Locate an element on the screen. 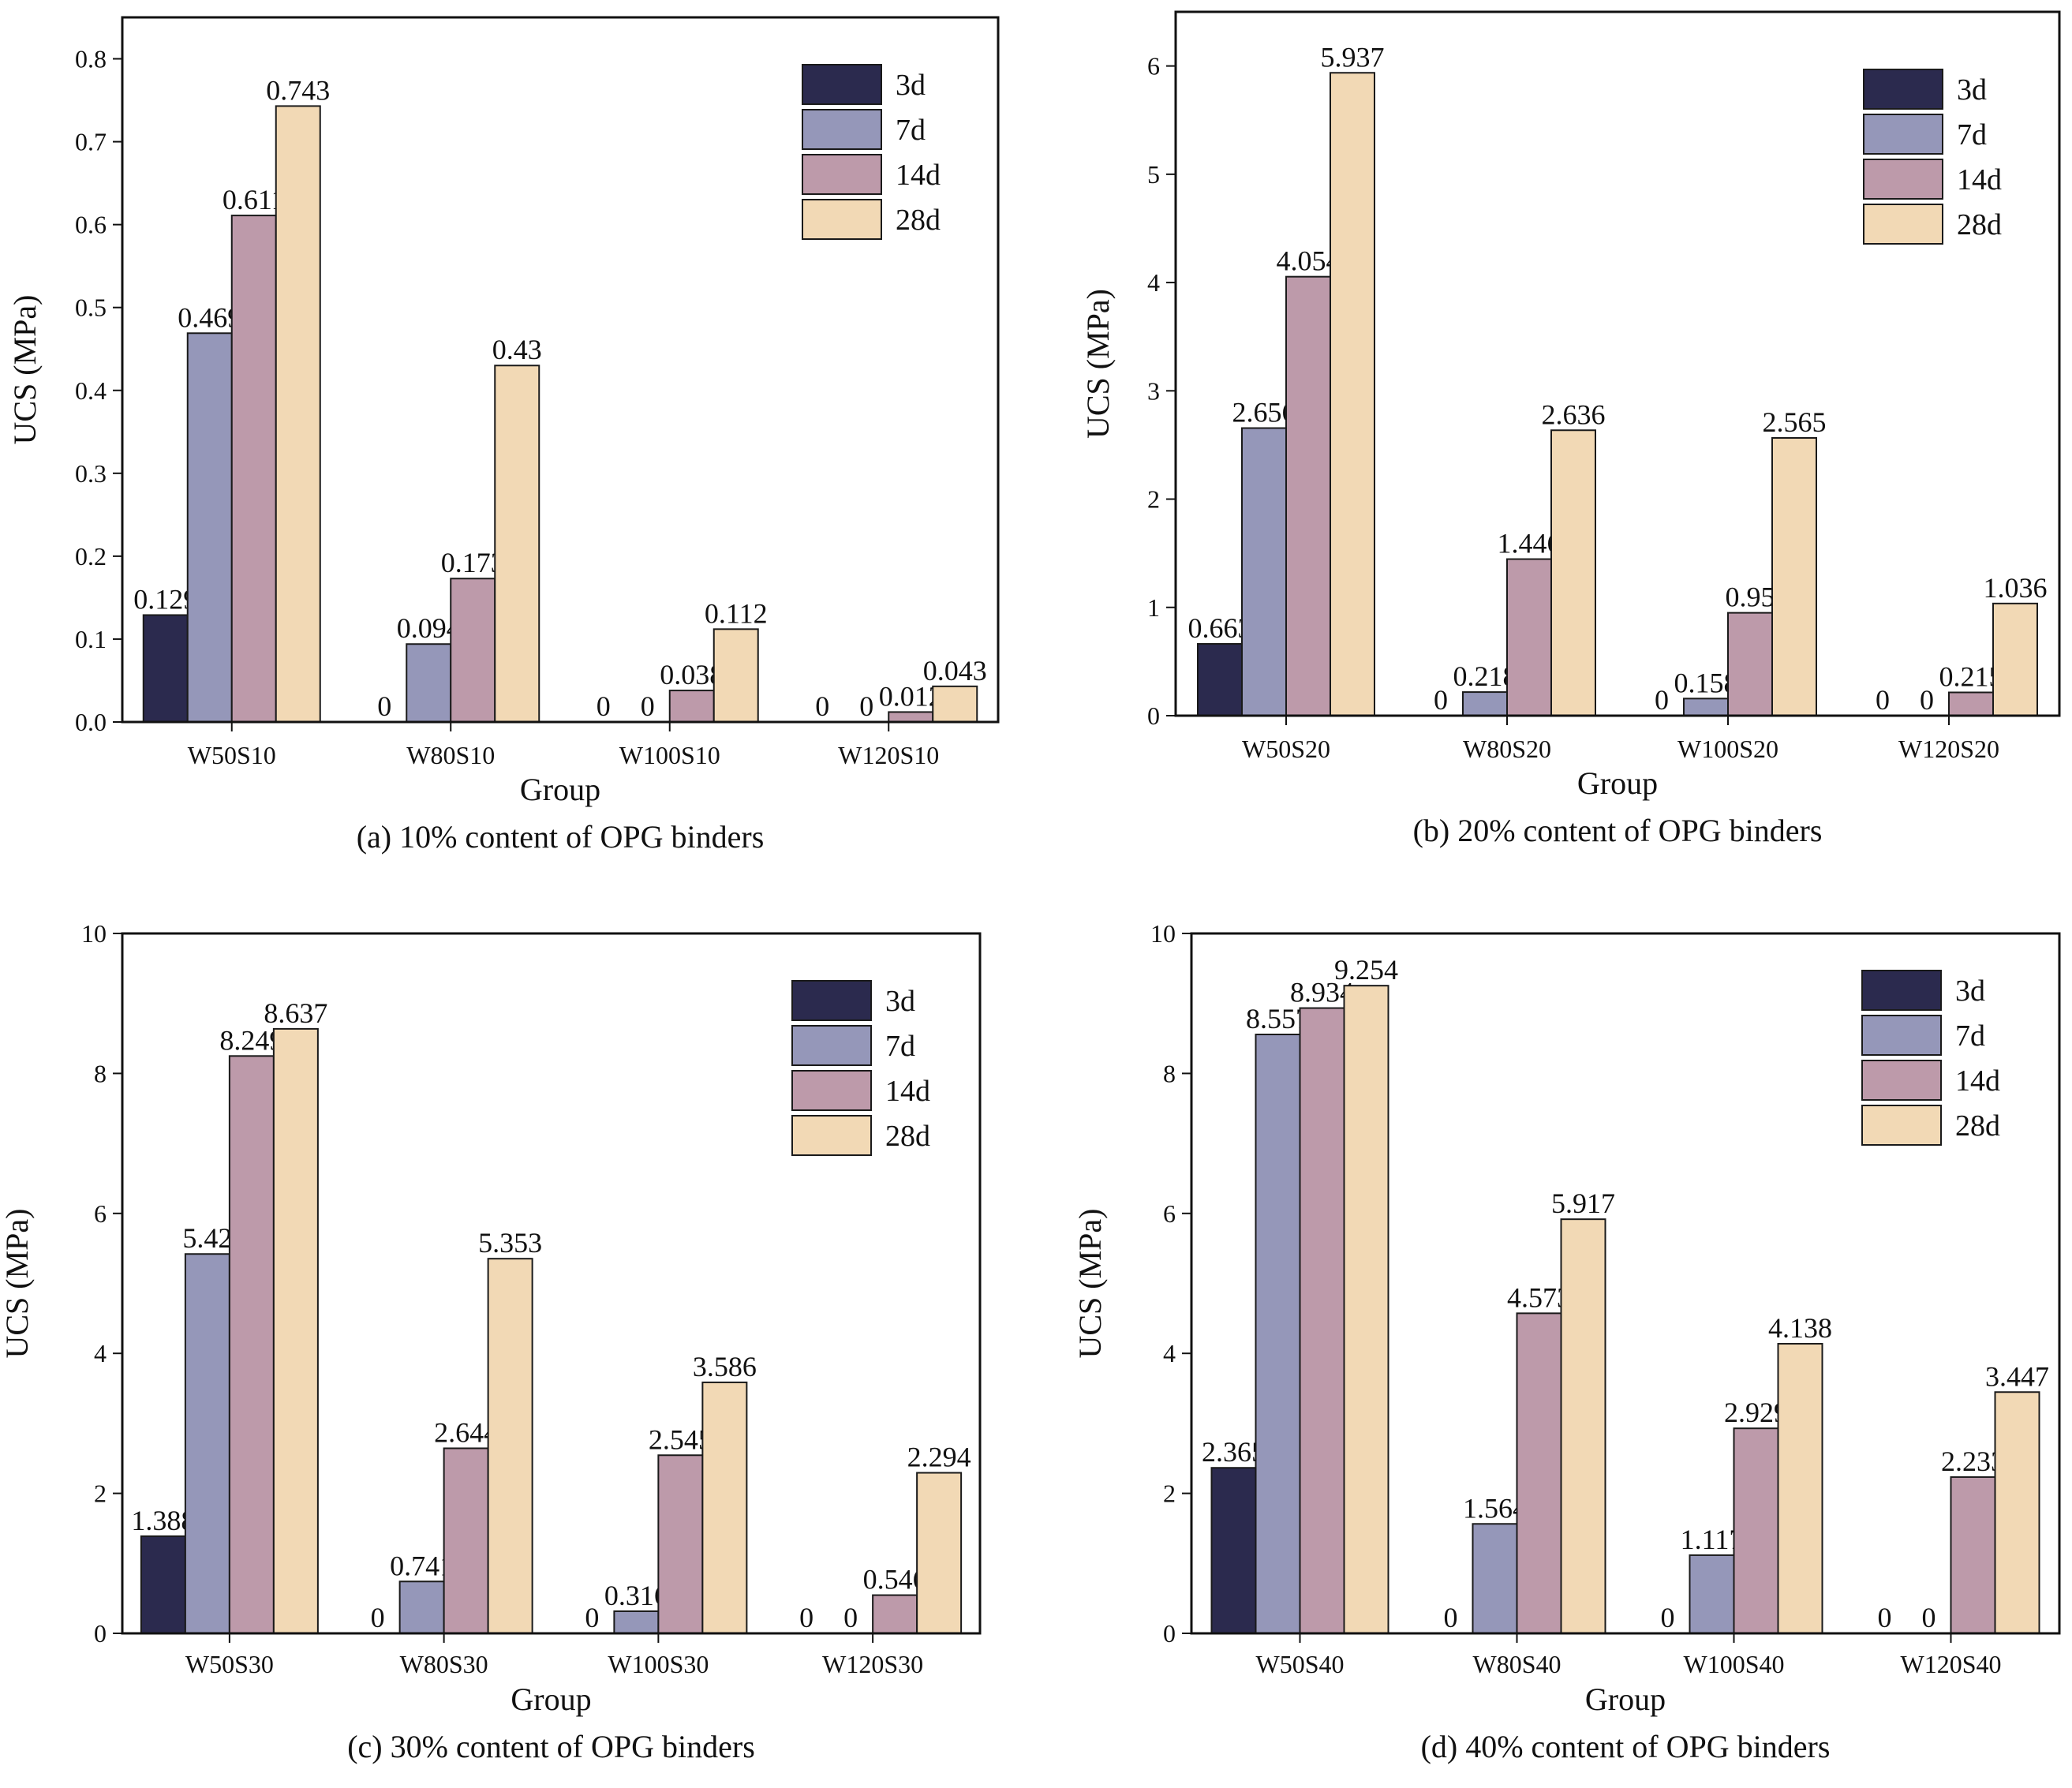 This screenshot has height=1788, width=2072. y-tick-label-2: 0.2 is located at coordinates (91, 556).